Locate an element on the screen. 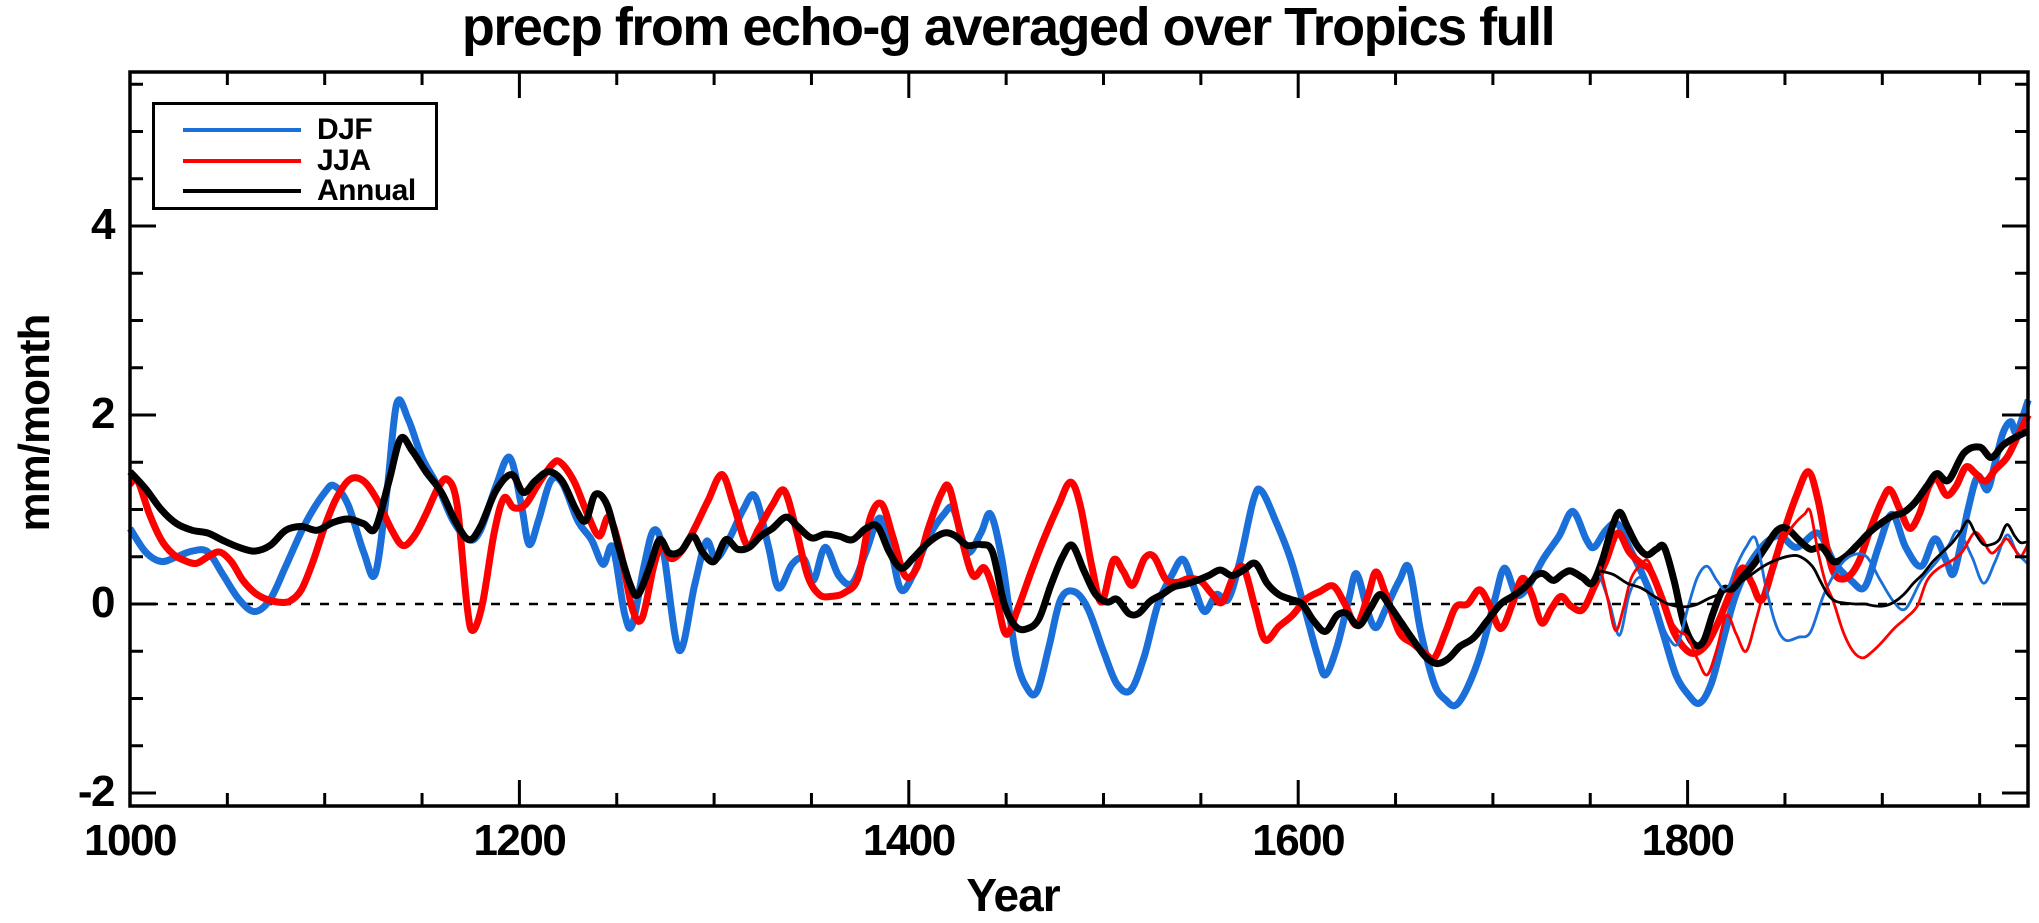  djf-line-swatch is located at coordinates (242, 130).